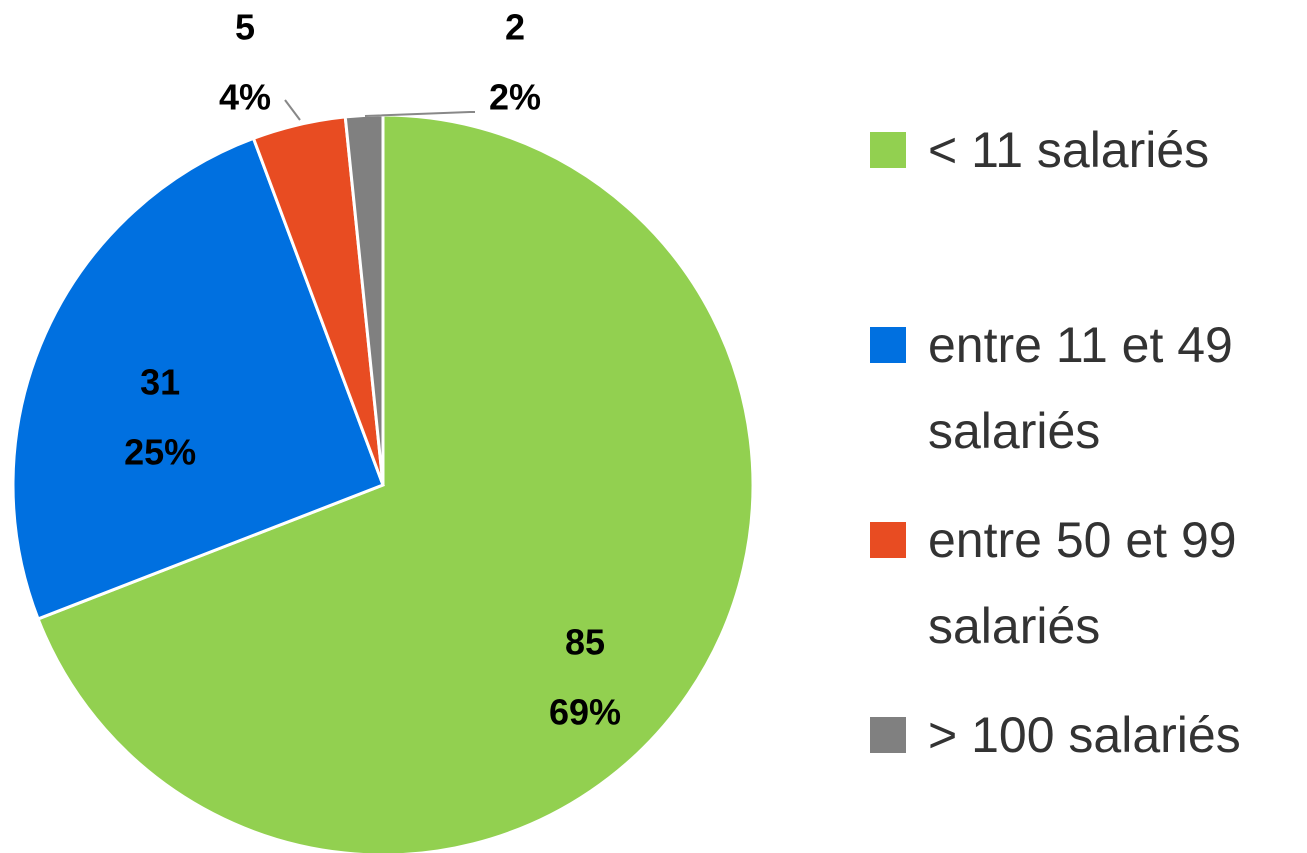 This screenshot has height=853, width=1307. I want to click on legend-label: < 11 salariés, so click(1069, 150).